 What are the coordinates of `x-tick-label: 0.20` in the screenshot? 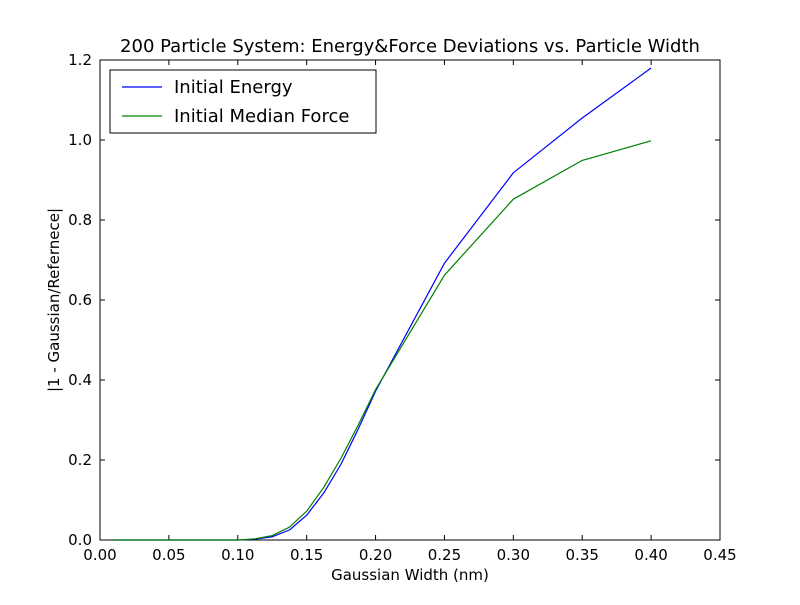 It's located at (375, 555).